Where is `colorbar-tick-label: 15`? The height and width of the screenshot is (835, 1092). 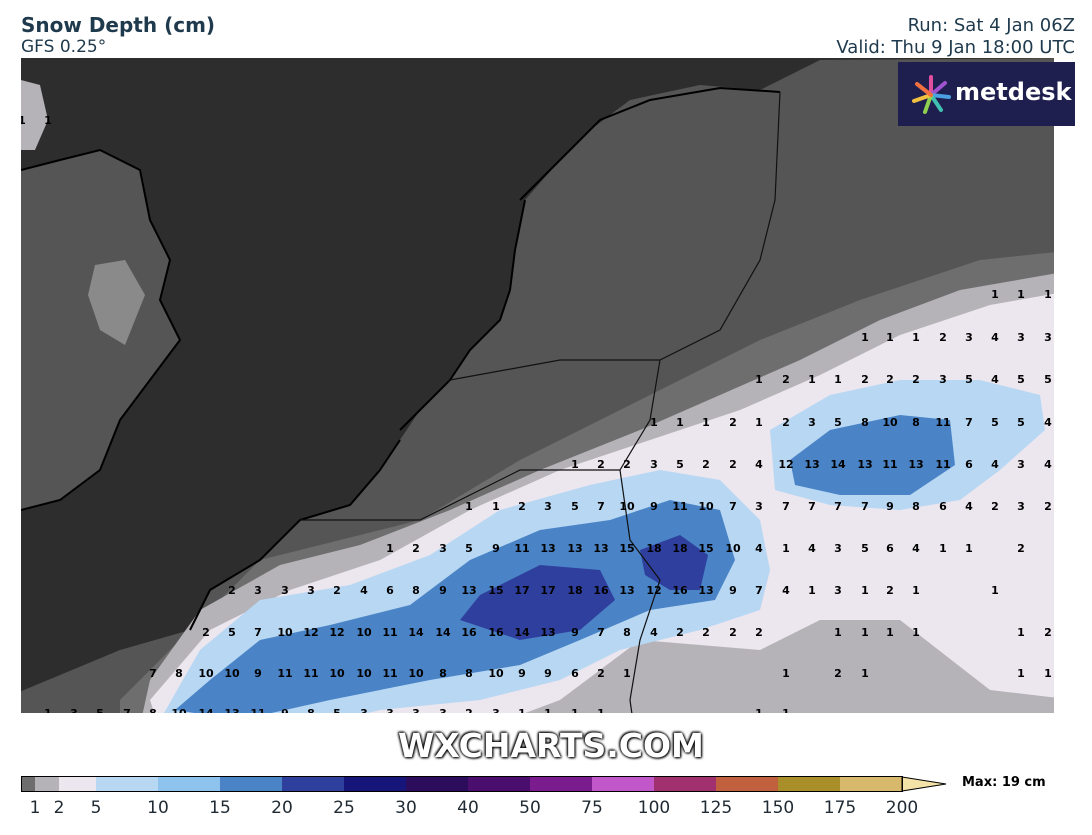 colorbar-tick-label: 15 is located at coordinates (220, 808).